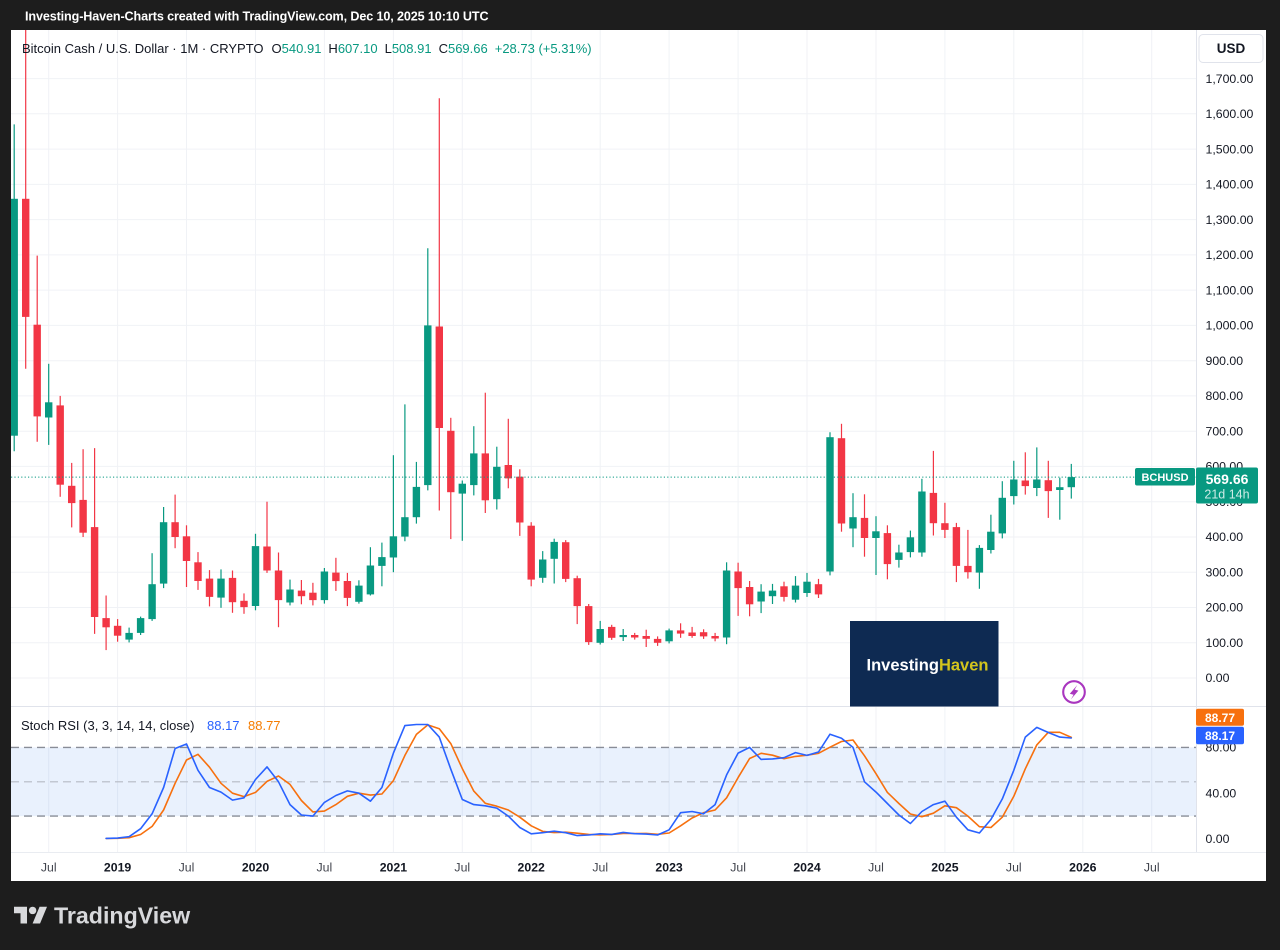 This screenshot has width=1280, height=950. Describe the element at coordinates (1231, 48) in the screenshot. I see `svg-text: USD` at that location.